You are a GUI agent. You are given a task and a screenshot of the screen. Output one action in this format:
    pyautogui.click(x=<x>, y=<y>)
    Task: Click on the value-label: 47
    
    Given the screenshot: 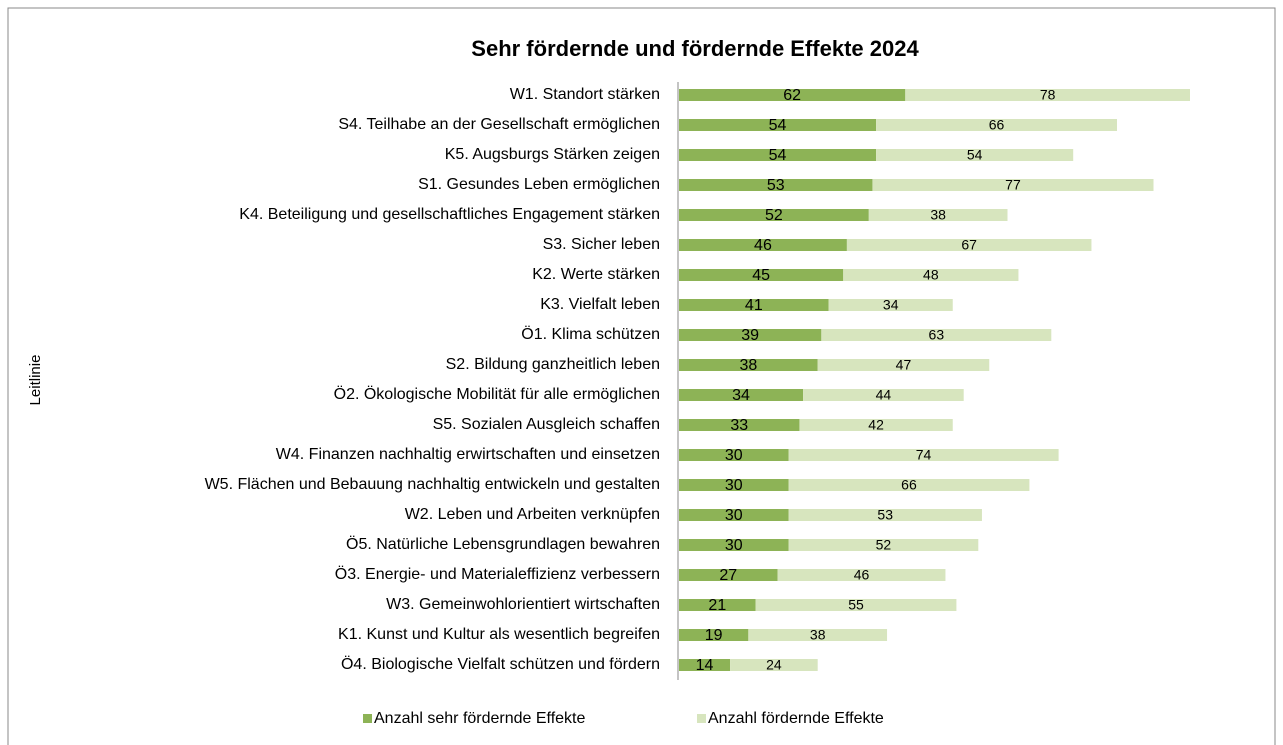 What is the action you would take?
    pyautogui.click(x=904, y=365)
    